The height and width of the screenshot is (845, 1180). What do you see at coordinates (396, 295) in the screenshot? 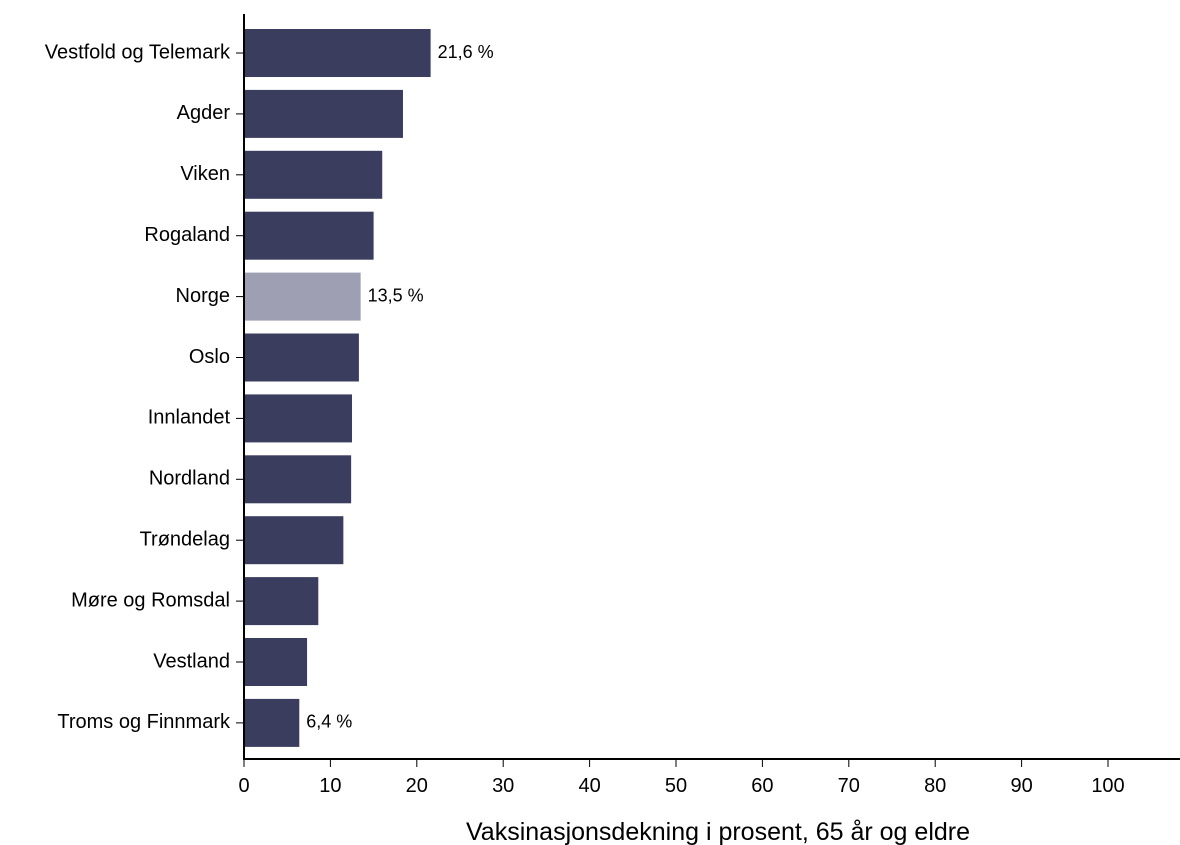
I see `data-label: 13,5 %` at bounding box center [396, 295].